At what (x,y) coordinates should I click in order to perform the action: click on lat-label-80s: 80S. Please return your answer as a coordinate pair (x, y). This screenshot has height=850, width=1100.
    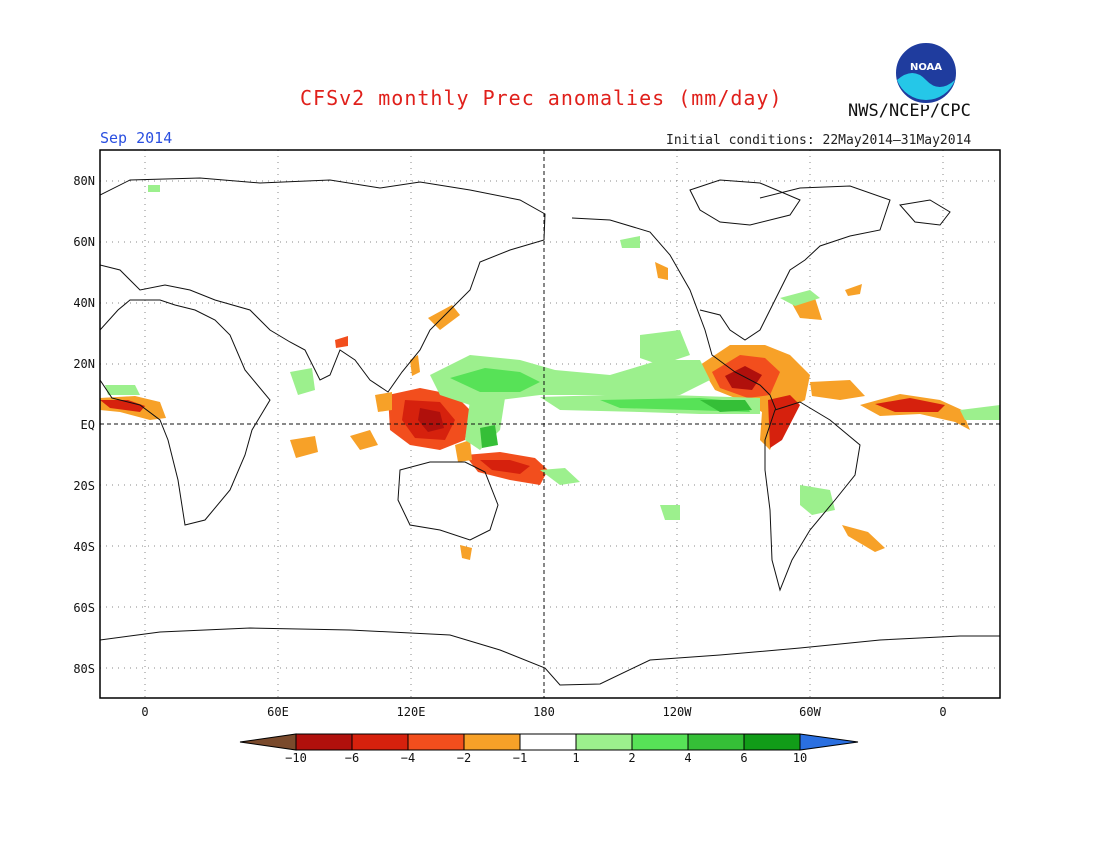
    Looking at the image, I should click on (84, 669).